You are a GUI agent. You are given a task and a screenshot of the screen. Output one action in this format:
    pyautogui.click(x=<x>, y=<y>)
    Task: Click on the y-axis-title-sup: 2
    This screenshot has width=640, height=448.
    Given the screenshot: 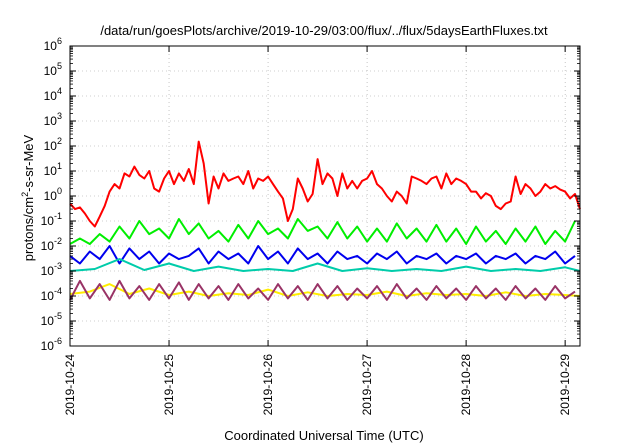 What is the action you would take?
    pyautogui.click(x=25, y=194)
    